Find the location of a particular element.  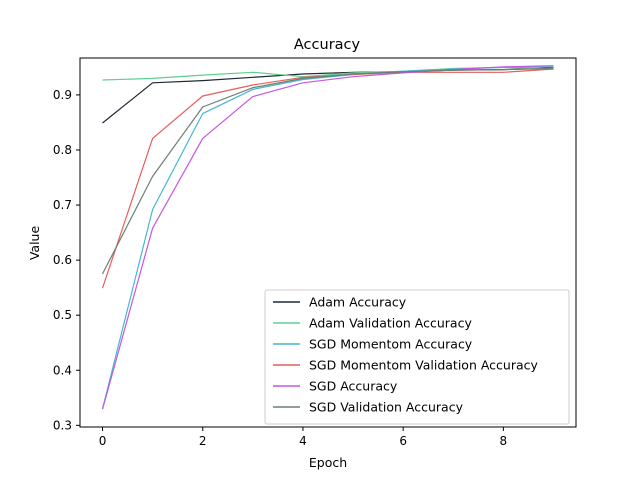

y-tick-label: 0.9 is located at coordinates (62, 95).